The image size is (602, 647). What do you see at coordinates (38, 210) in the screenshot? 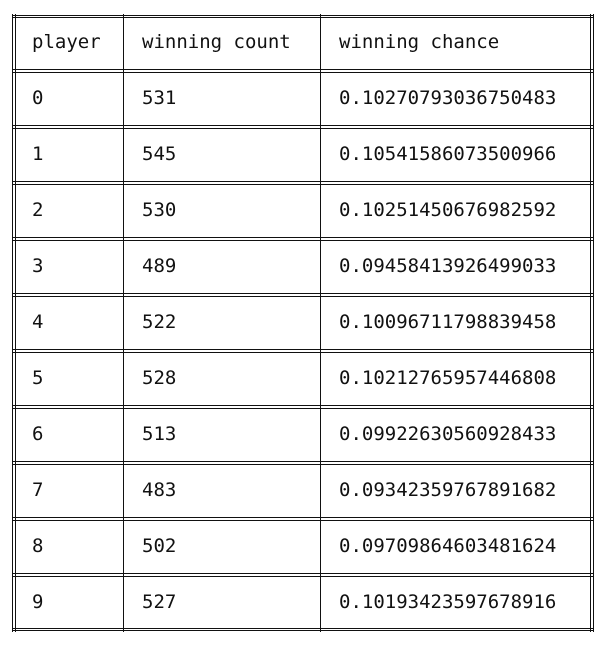
I see `player-cell: 2` at bounding box center [38, 210].